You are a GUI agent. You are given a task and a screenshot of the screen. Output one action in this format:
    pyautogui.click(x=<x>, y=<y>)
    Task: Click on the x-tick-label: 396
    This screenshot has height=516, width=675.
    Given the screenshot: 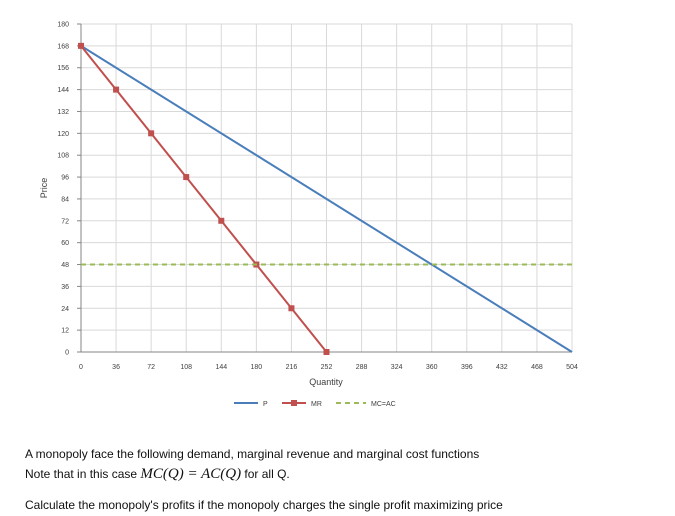 What is the action you would take?
    pyautogui.click(x=467, y=367)
    